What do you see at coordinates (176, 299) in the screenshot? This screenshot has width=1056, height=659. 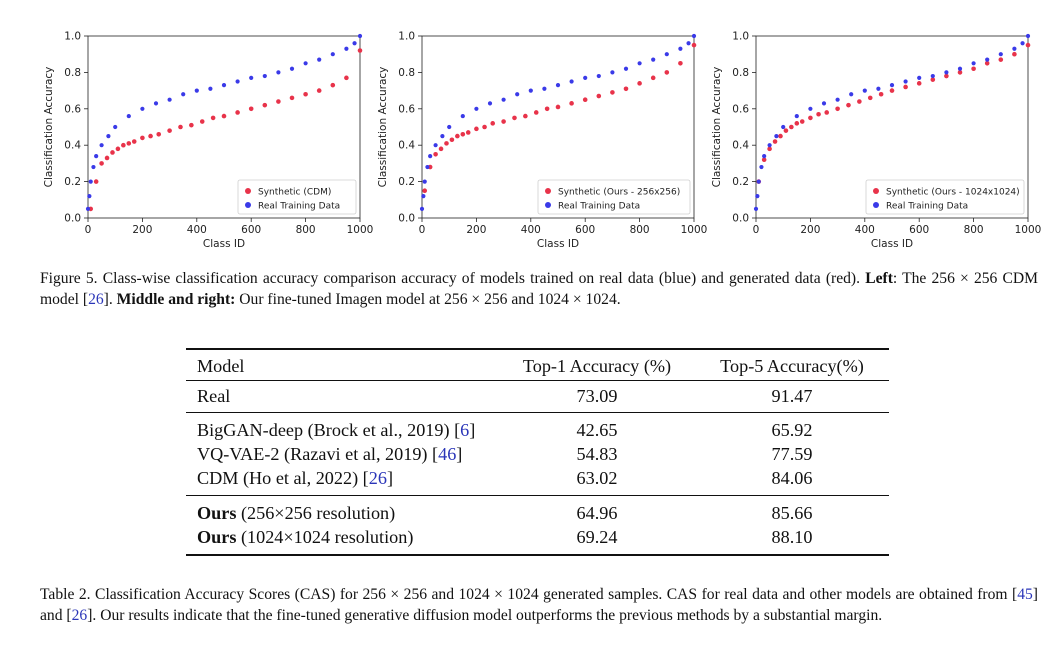 I see `middle-right-bold: Middle and right:` at bounding box center [176, 299].